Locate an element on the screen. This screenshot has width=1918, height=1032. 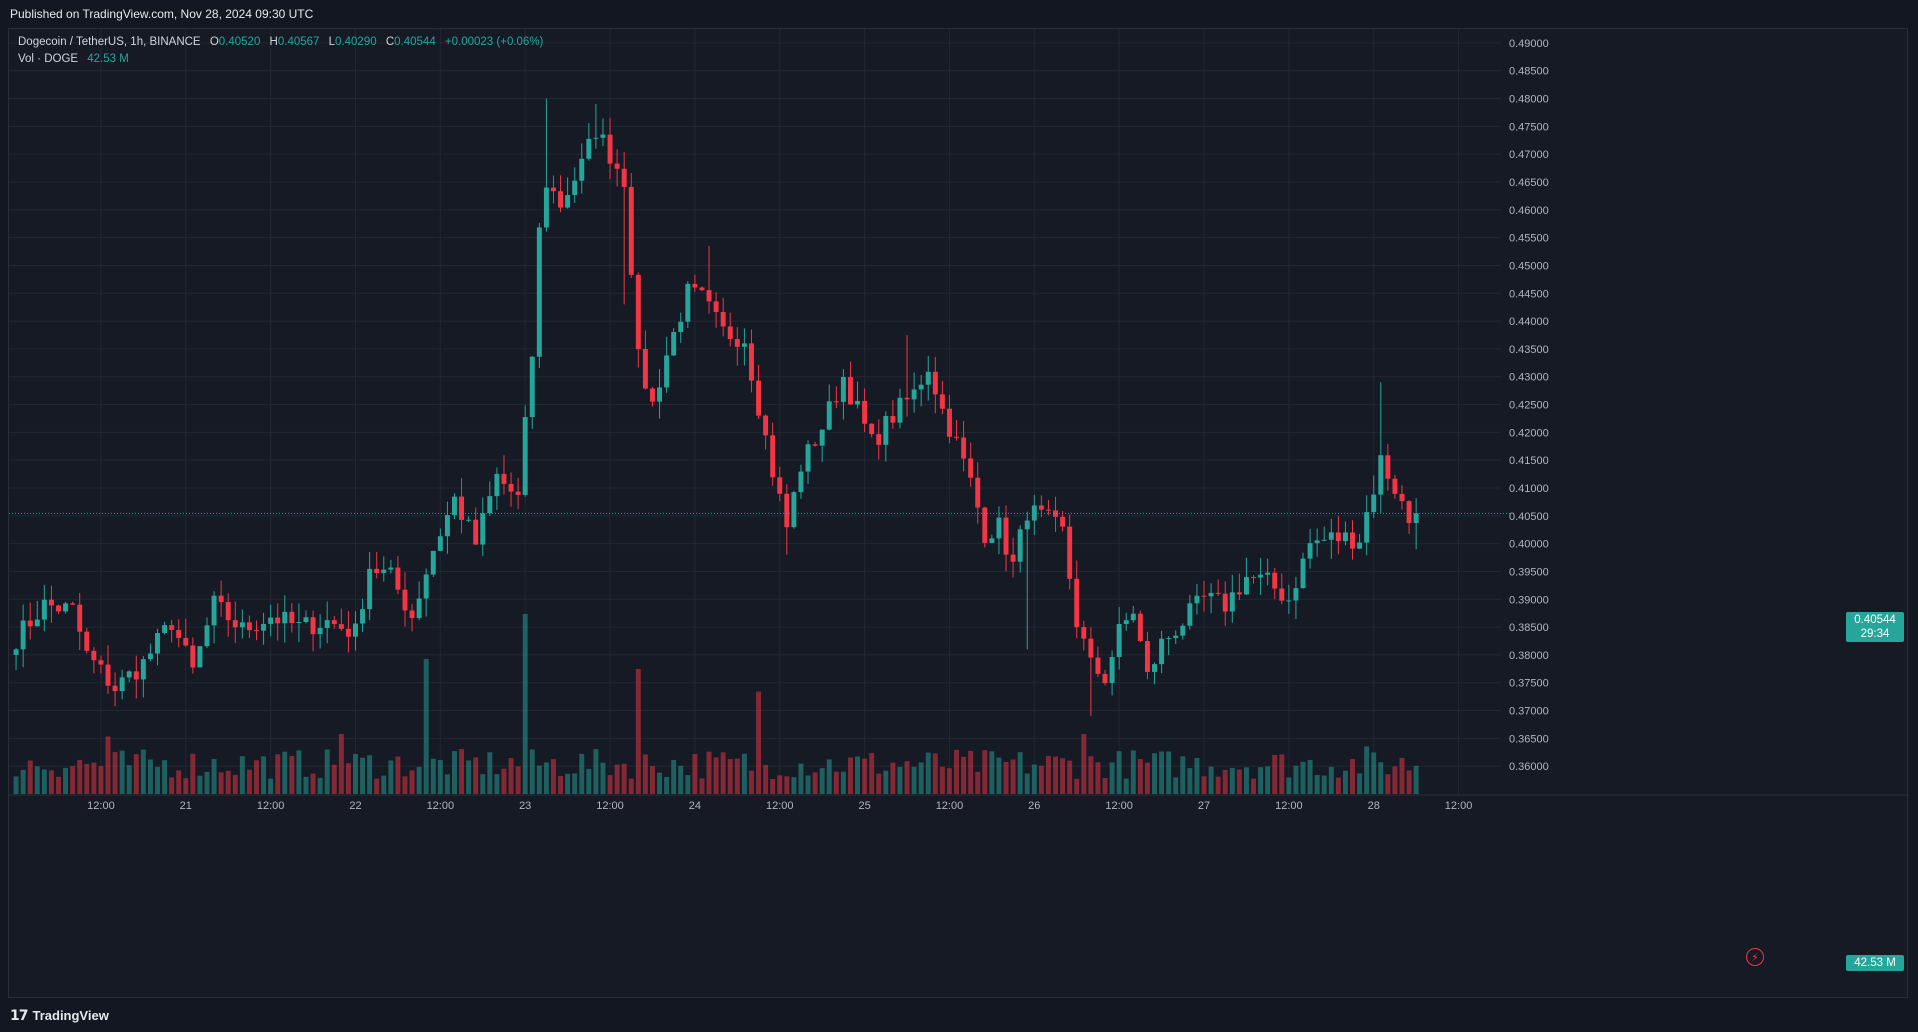
open-label: O is located at coordinates (214, 42).